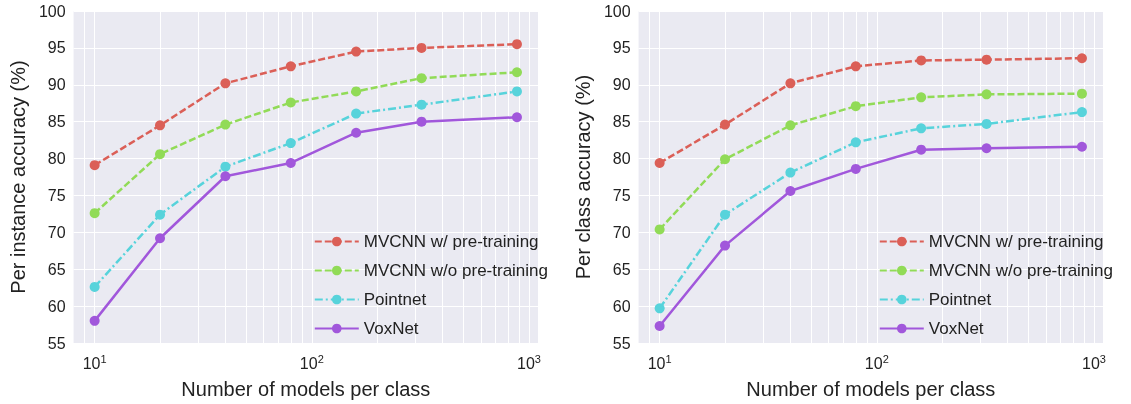 This screenshot has width=1131, height=404. I want to click on y-axis-title: Per instance accuracy (%), so click(18, 177).